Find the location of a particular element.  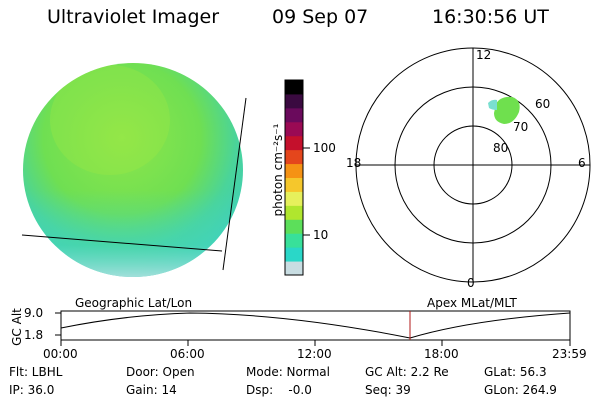

auroral-patch is located at coordinates (504, 110).